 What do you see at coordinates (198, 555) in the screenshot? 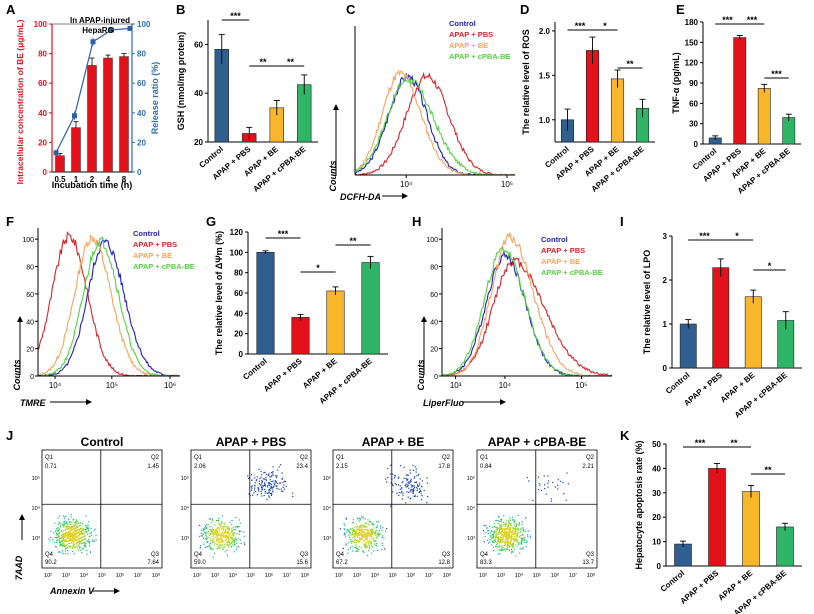
I see `quadrant-name: Q4` at bounding box center [198, 555].